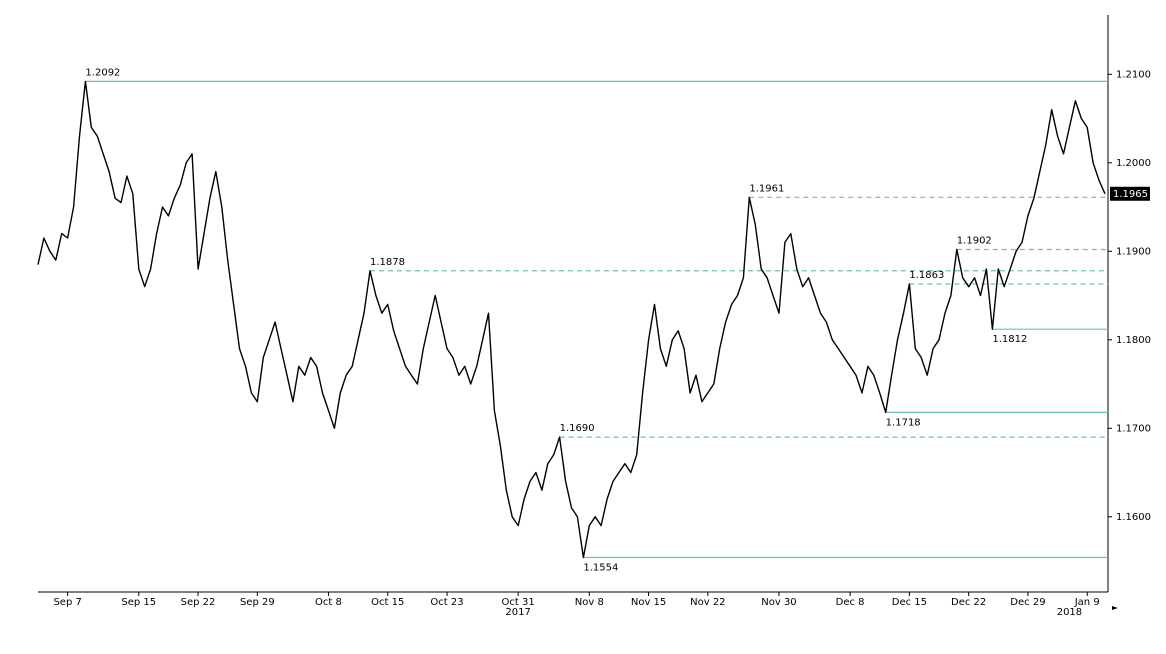 The width and height of the screenshot is (1166, 654). I want to click on x-tick-label: Oct 15, so click(387, 602).